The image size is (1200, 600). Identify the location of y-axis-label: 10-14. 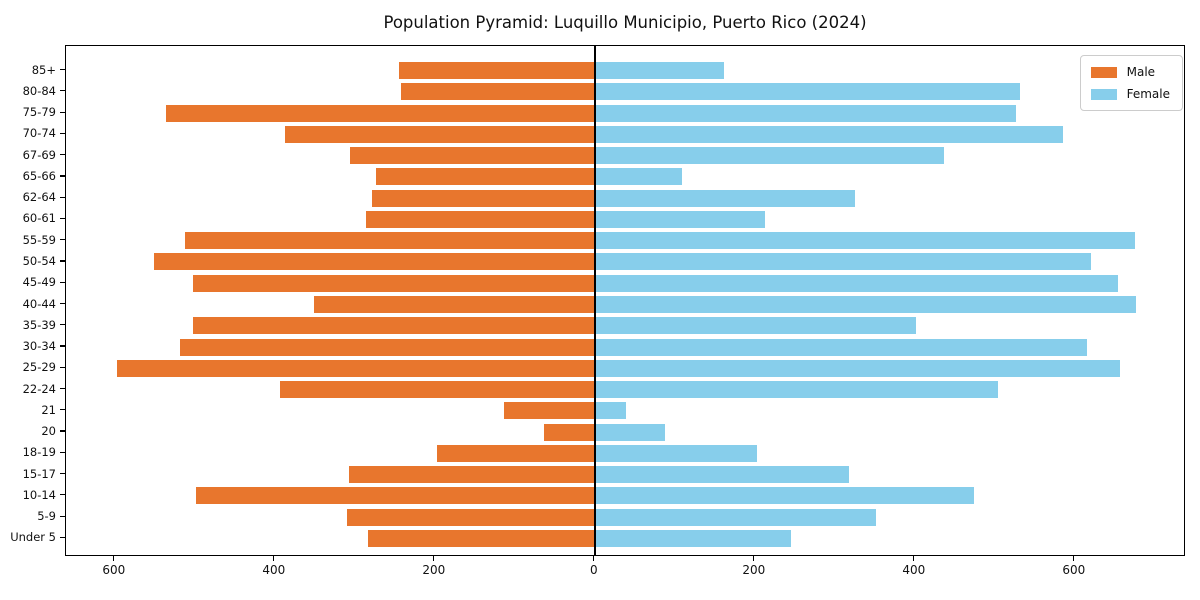
(39, 494).